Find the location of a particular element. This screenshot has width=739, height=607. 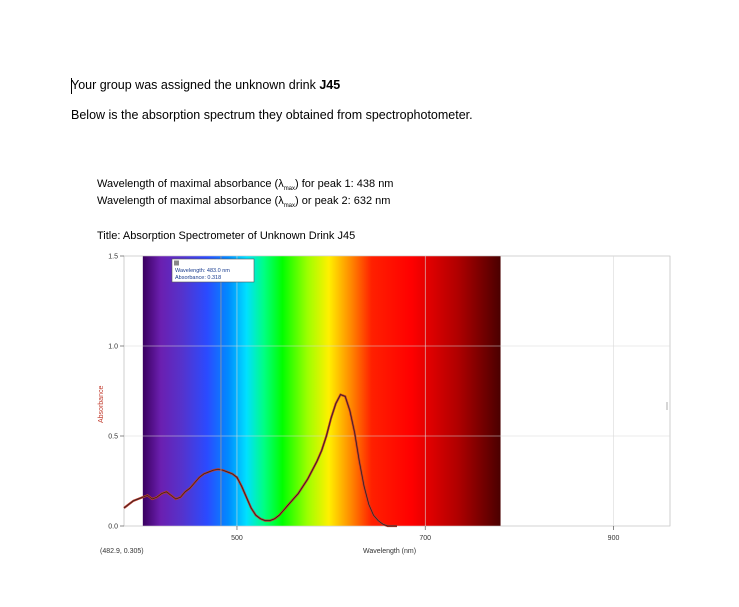

y-tick-label: 1.5 is located at coordinates (113, 257).